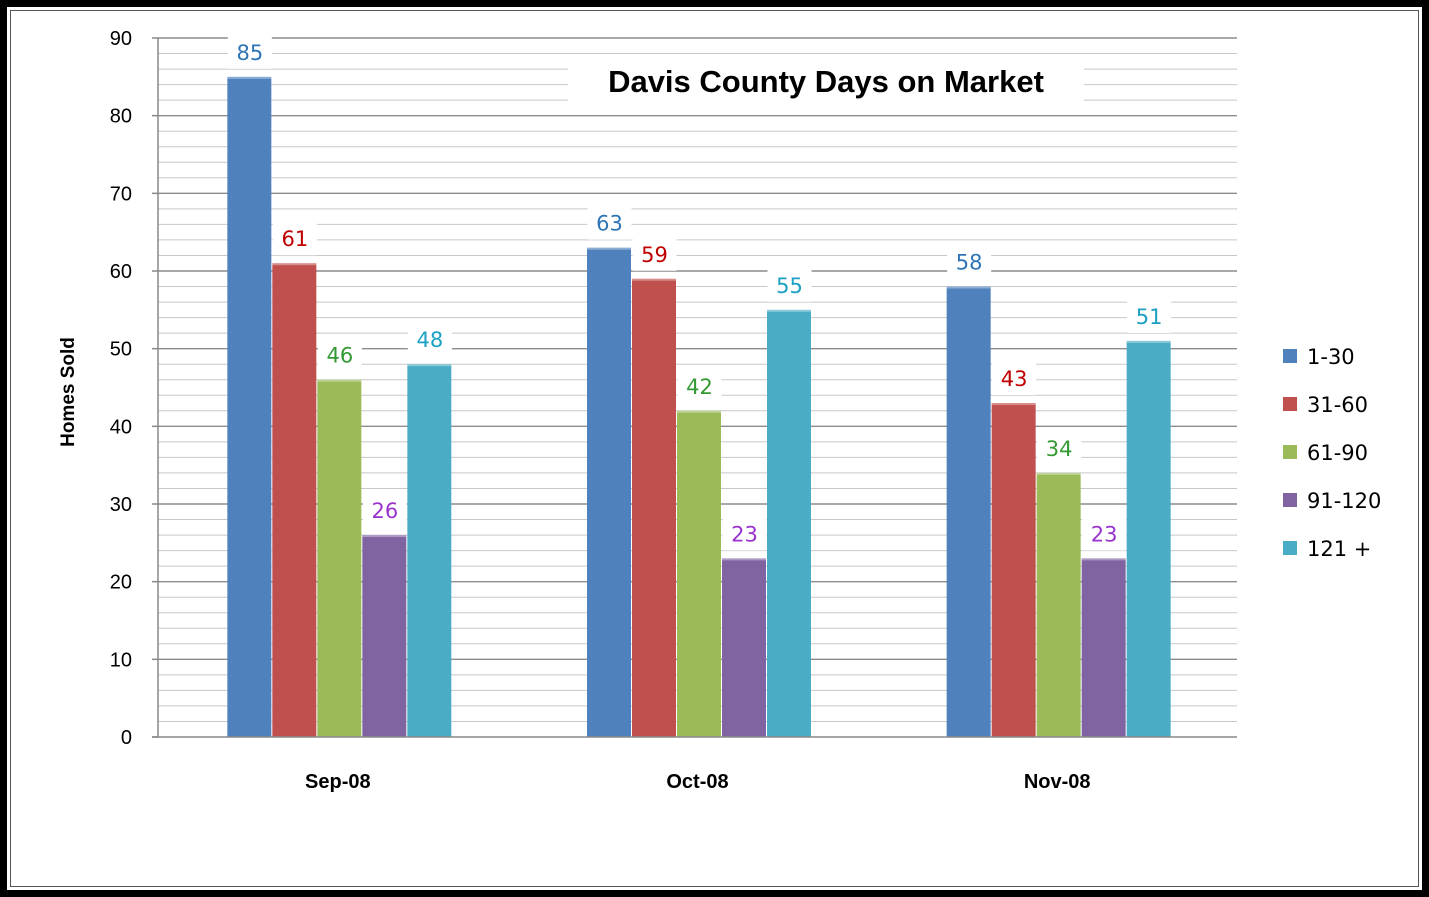 This screenshot has height=897, width=1429. I want to click on legend-label: 121 +, so click(1339, 549).